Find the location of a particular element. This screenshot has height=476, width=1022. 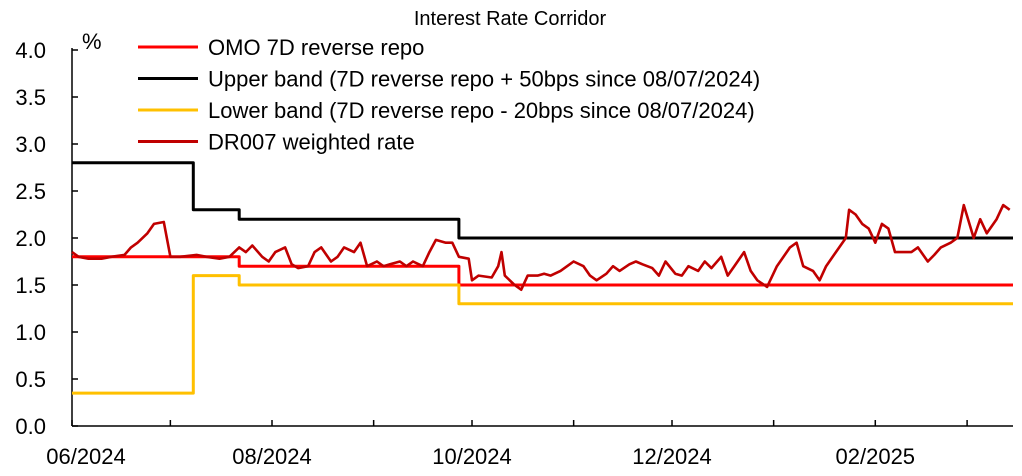

y-tick-label: 0.0 is located at coordinates (30, 426).